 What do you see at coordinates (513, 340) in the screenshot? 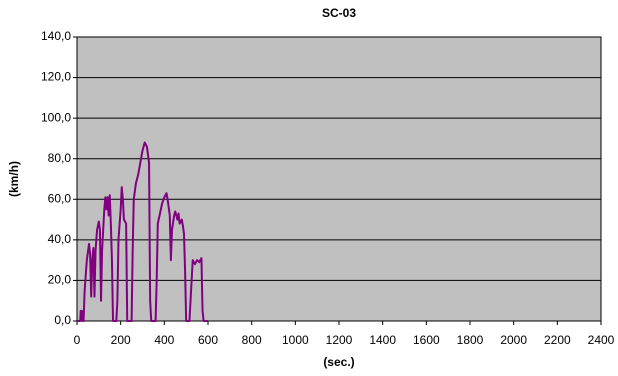
I see `x-tick-label: 2000` at bounding box center [513, 340].